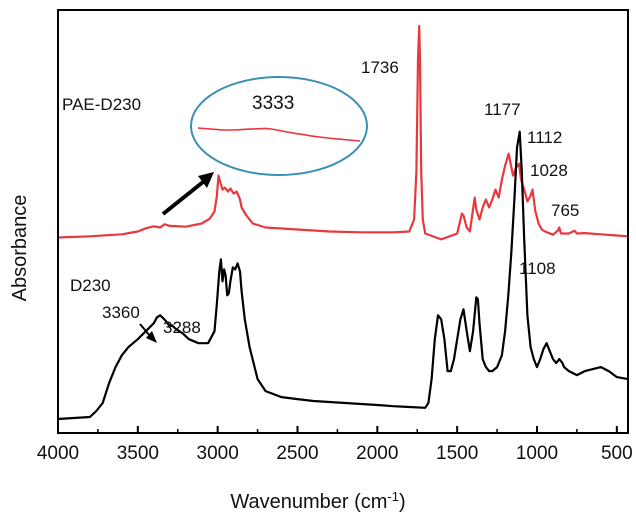  What do you see at coordinates (273, 103) in the screenshot?
I see `inset-label: 3333` at bounding box center [273, 103].